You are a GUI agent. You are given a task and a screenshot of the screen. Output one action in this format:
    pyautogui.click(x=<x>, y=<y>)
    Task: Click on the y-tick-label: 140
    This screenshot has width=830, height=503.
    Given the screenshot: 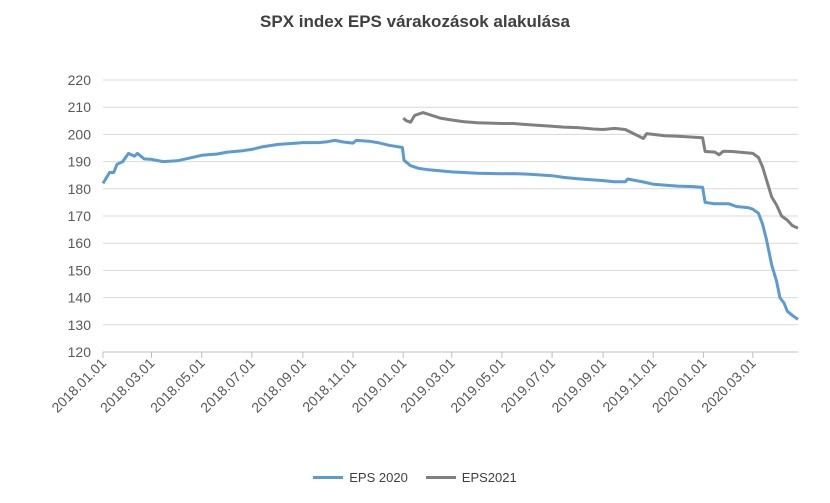 What is the action you would take?
    pyautogui.click(x=80, y=298)
    